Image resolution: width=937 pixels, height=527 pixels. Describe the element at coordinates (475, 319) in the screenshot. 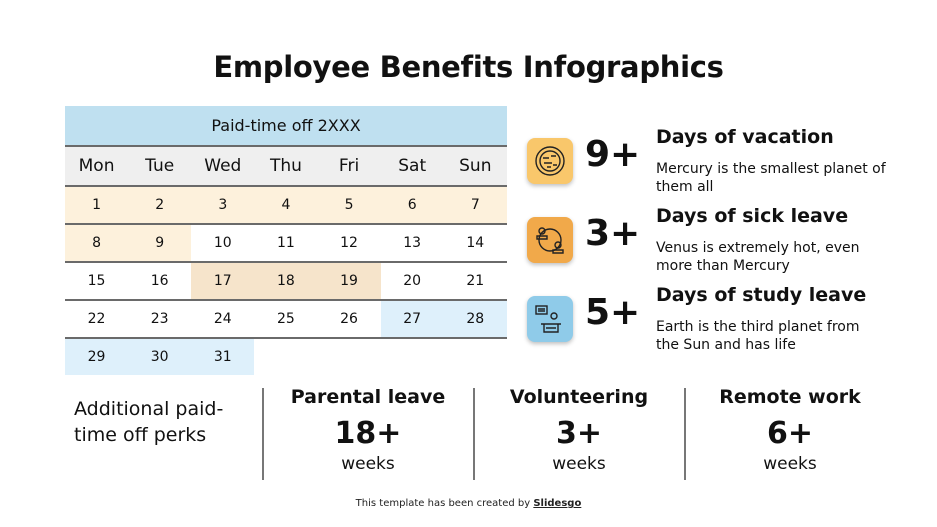

I see `day-cell: 28` at that location.